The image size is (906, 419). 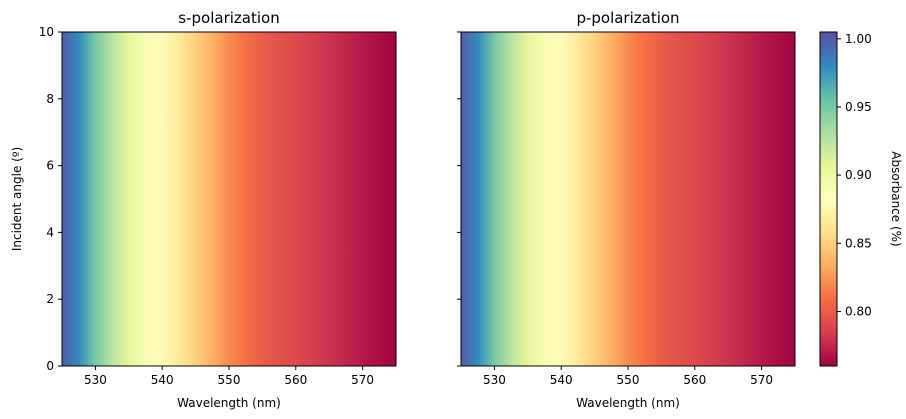 What do you see at coordinates (858, 39) in the screenshot?
I see `colorbar-tick-label: 1.00` at bounding box center [858, 39].